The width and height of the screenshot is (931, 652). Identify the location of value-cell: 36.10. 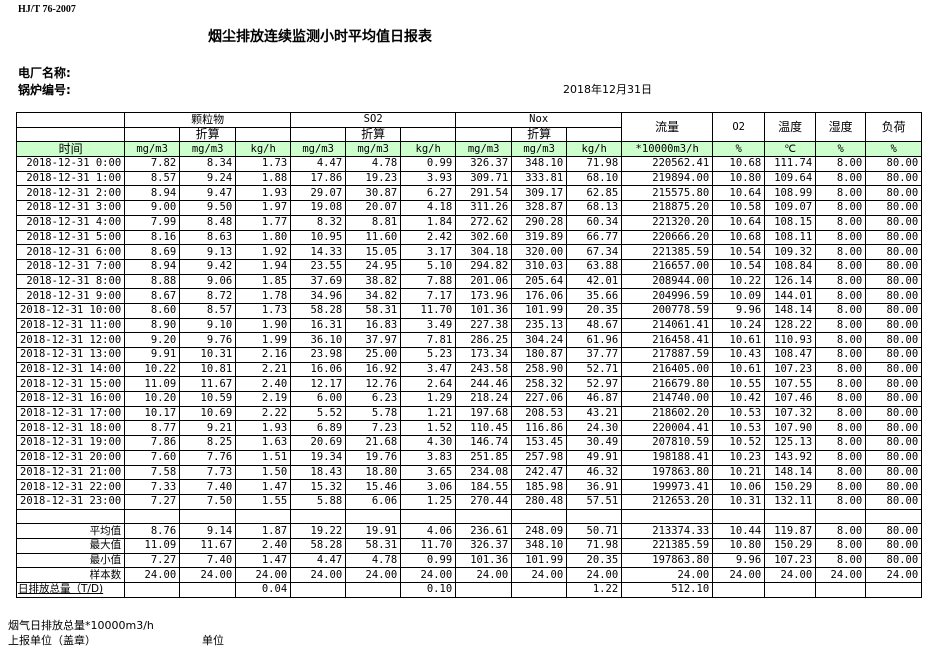
(318, 340).